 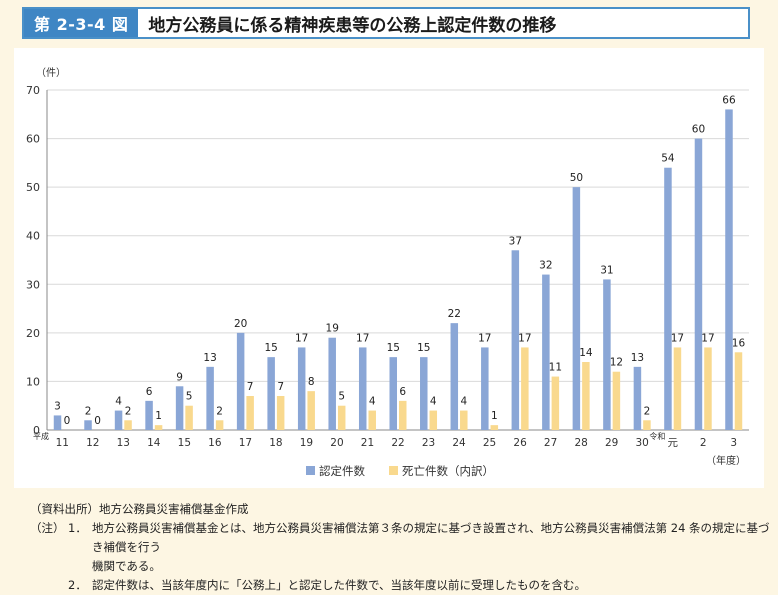 What do you see at coordinates (550, 443) in the screenshot?
I see `x-tick-label: 27` at bounding box center [550, 443].